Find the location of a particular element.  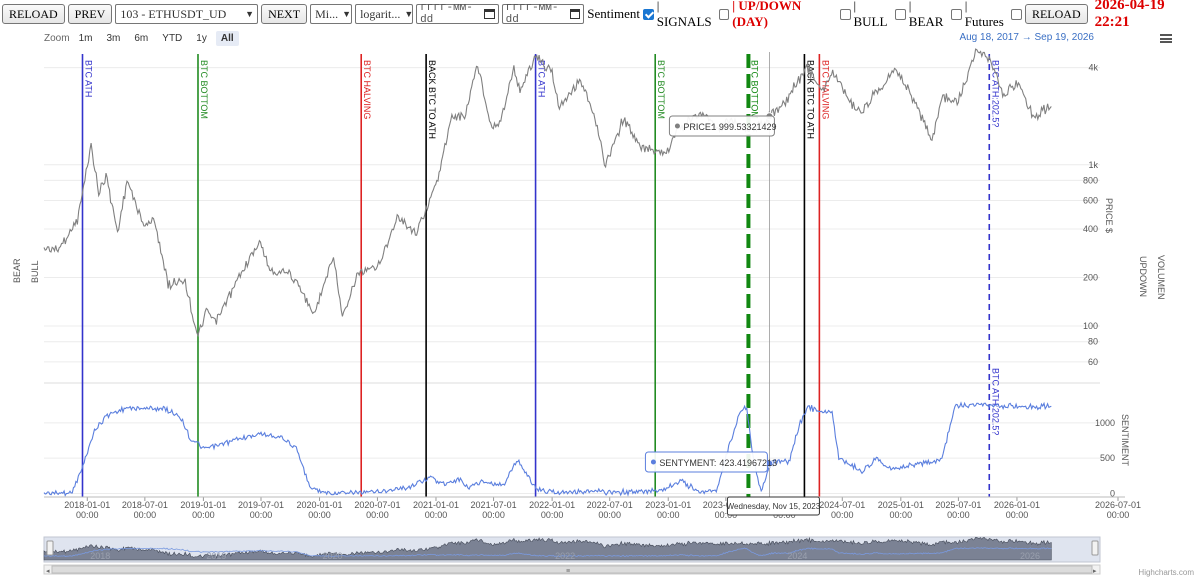

x-tick-date-11: 2023-07-01 is located at coordinates (726, 505).